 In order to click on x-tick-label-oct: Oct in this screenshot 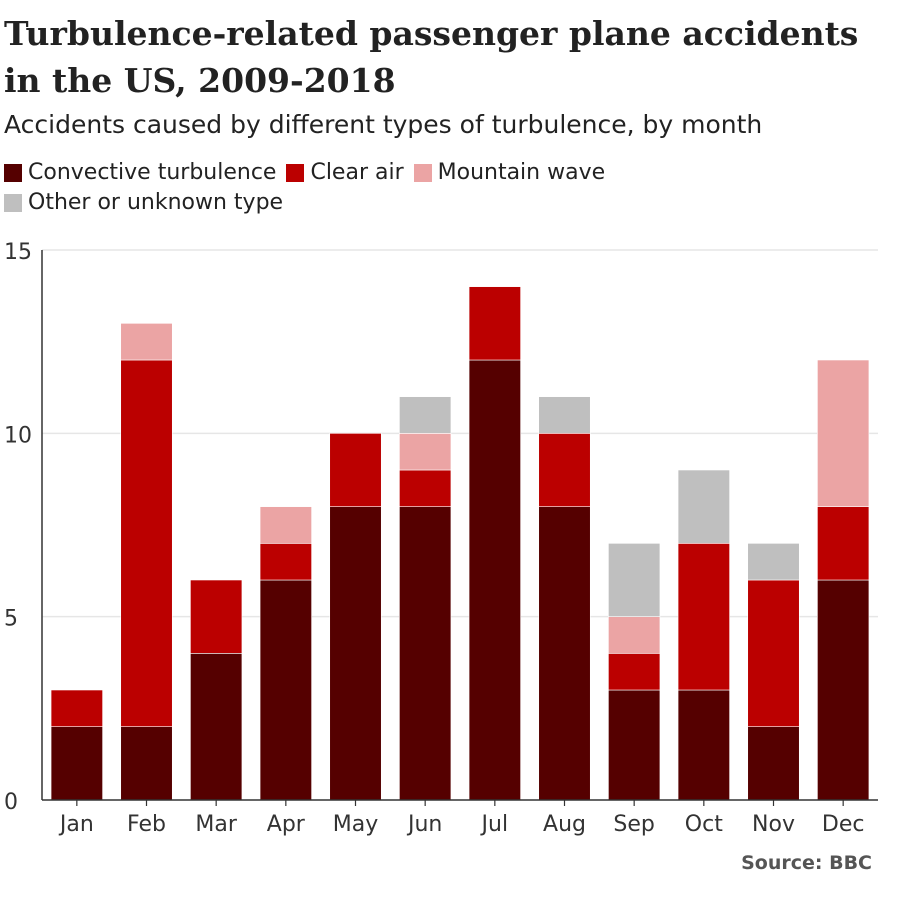, I will do `click(704, 824)`.